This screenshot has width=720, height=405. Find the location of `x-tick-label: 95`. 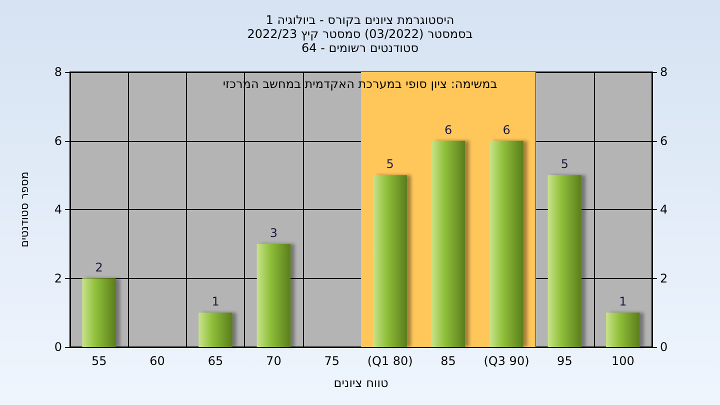

x-tick-label: 95 is located at coordinates (564, 361).